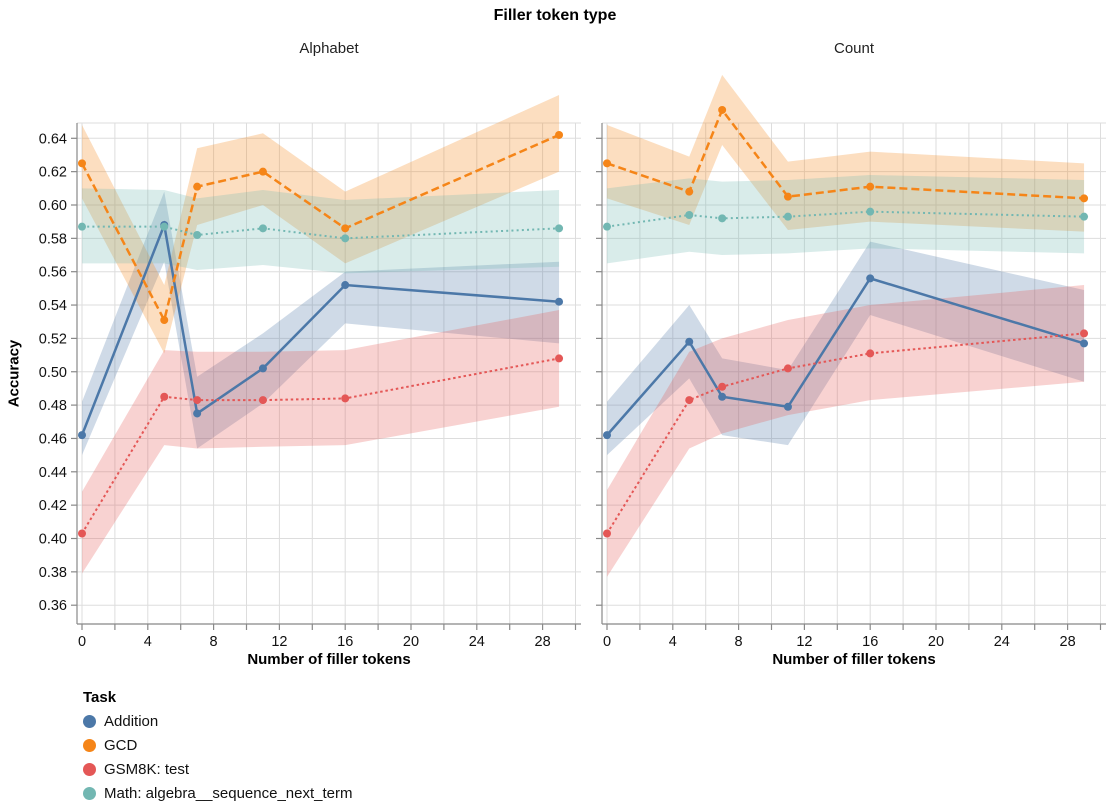 The image size is (1110, 810). I want to click on y-axis-title: Accuracy, so click(14, 373).